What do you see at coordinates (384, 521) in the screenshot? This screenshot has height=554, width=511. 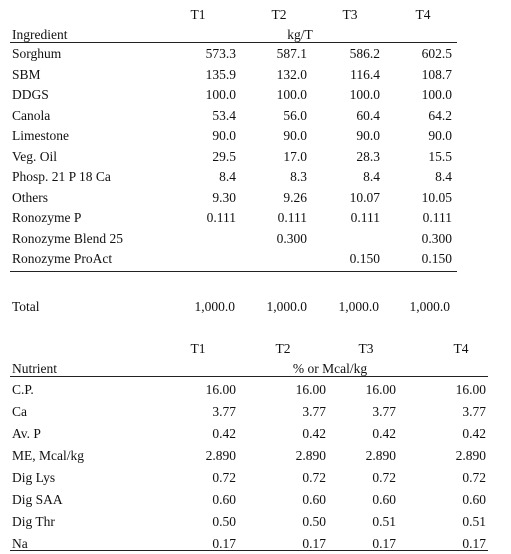 I see `nutrient-cell-t3: 0.51` at bounding box center [384, 521].